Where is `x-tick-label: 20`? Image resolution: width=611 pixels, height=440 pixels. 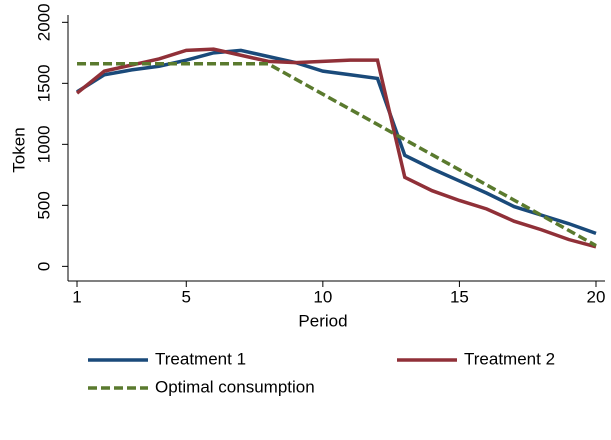 x-tick-label: 20 is located at coordinates (596, 296).